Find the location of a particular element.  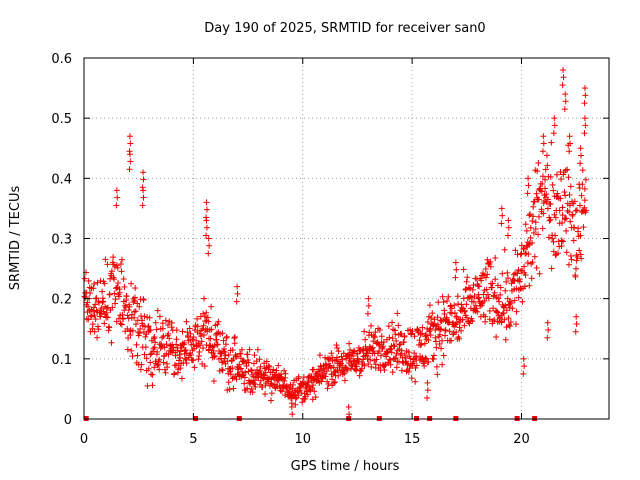

y-axis-title: SRMTID / TECUs is located at coordinates (15, 238).